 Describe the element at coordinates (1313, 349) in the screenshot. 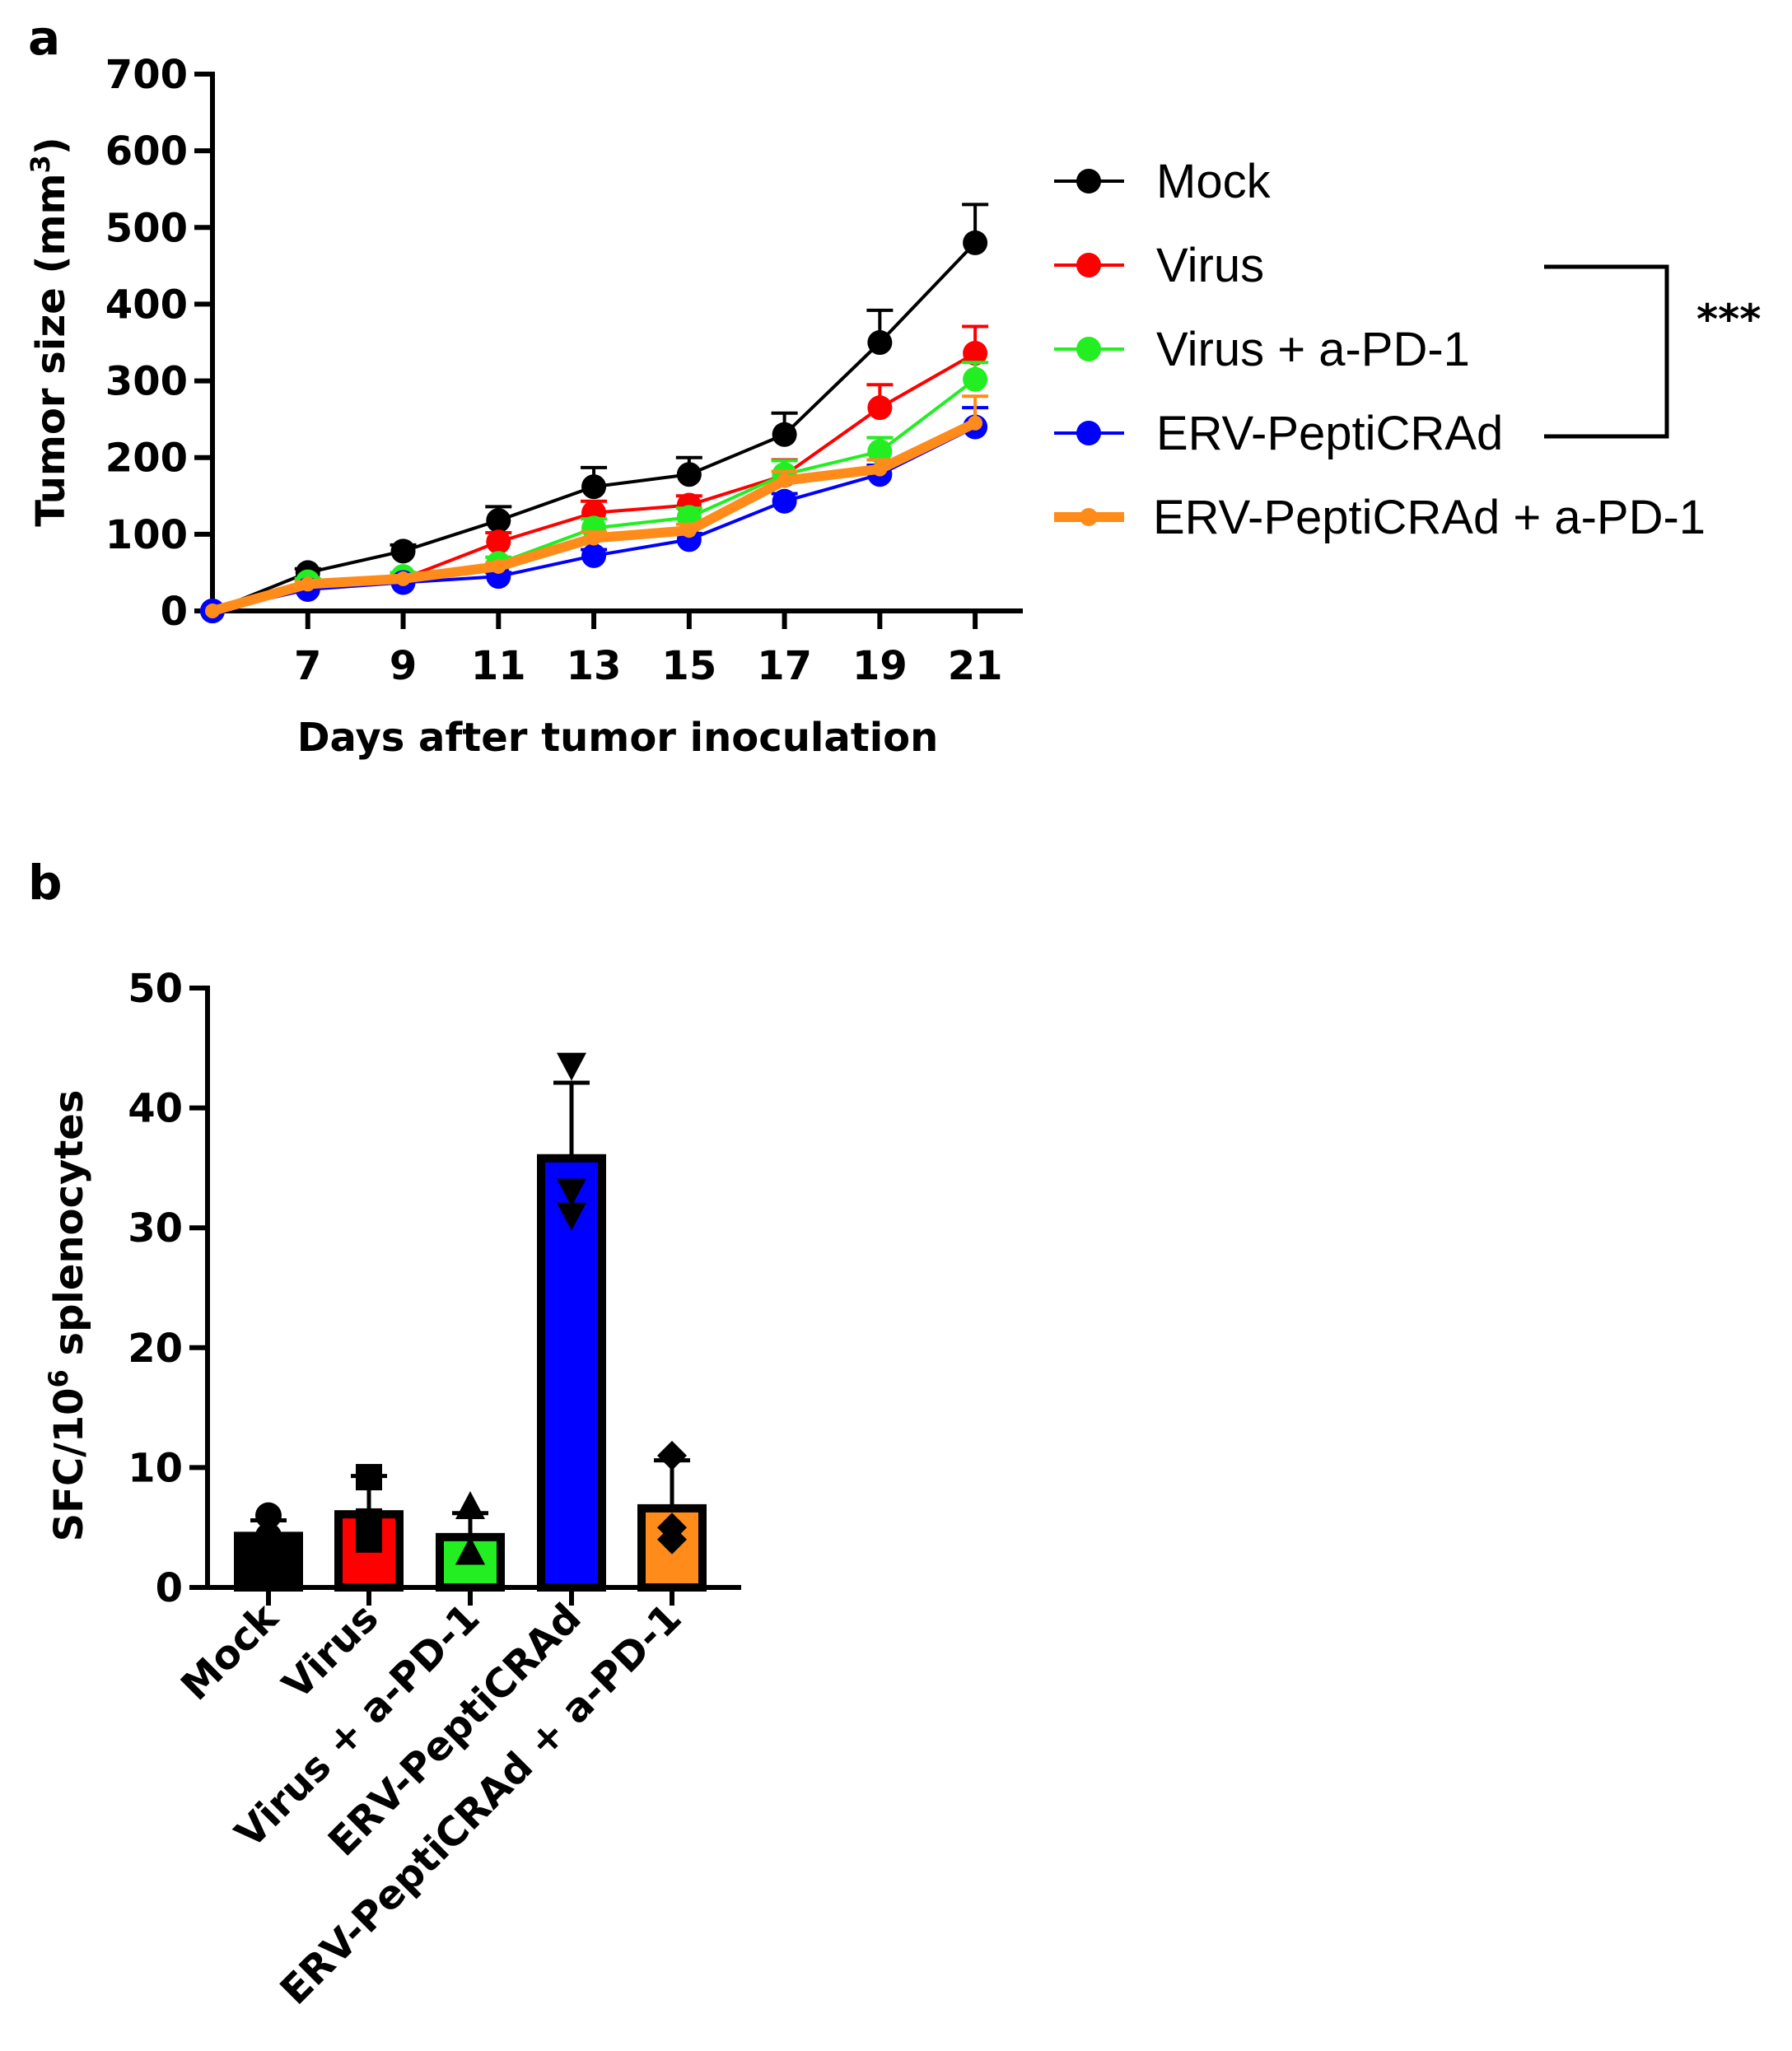

I see `legend-label: Virus + a-PD-1` at that location.